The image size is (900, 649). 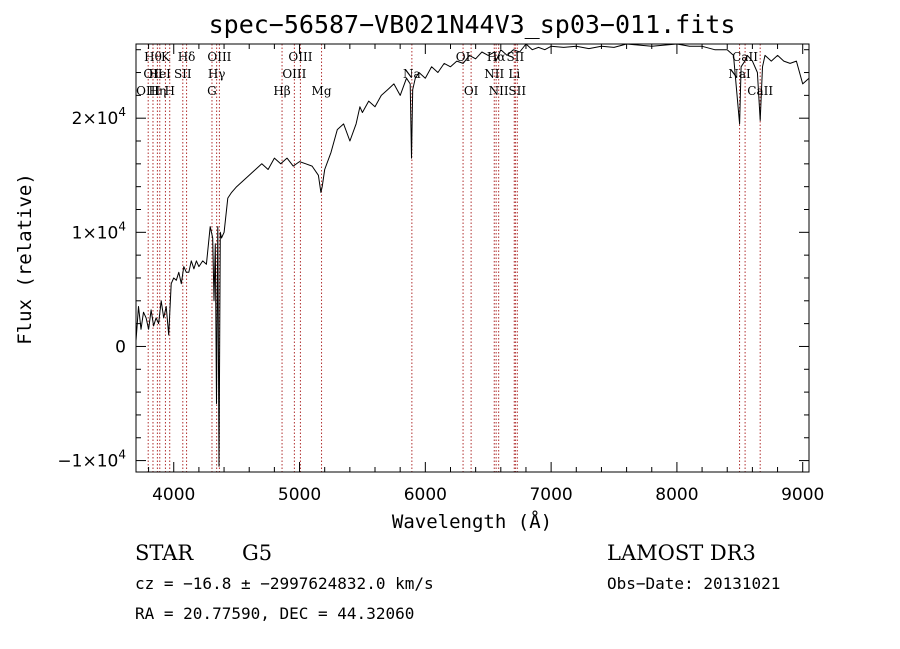 I want to click on line-marker-label: Hα, so click(x=496, y=57).